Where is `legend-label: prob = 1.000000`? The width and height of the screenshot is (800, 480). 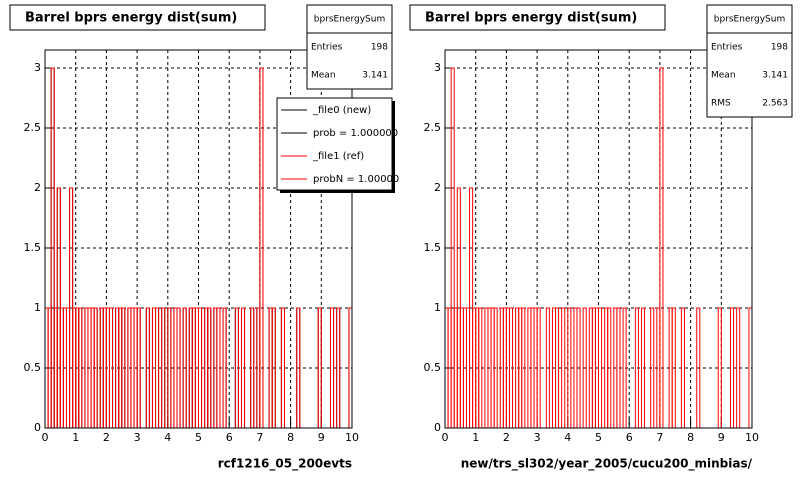
legend-label: prob = 1.000000 is located at coordinates (355, 133).